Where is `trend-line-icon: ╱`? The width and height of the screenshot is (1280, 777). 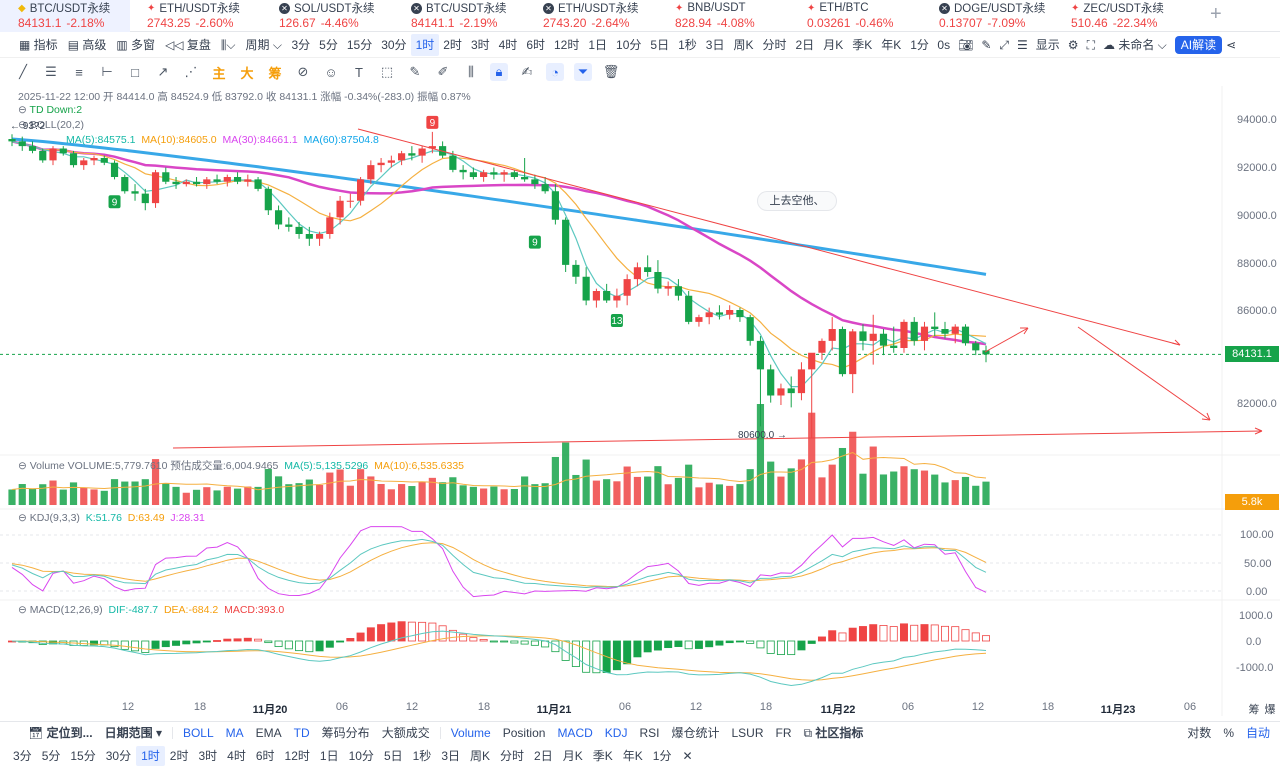
trend-line-icon: ╱ is located at coordinates (23, 71).